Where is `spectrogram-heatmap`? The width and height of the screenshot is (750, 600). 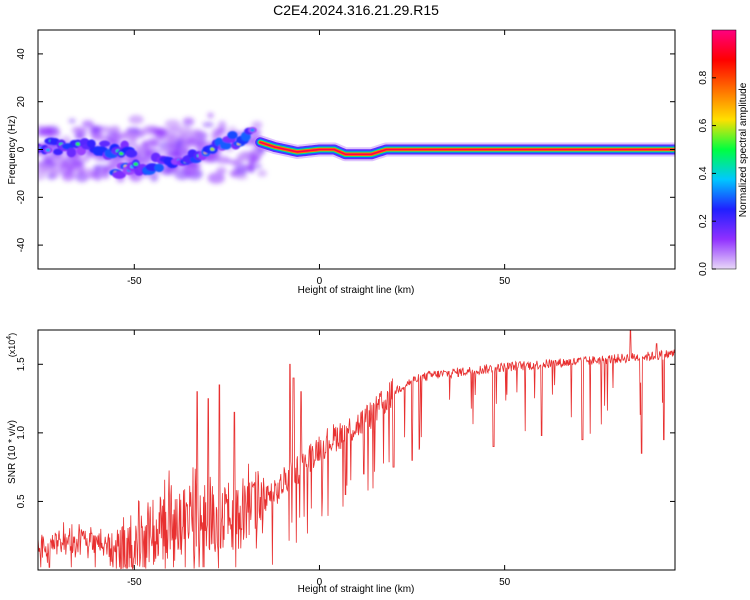 spectrogram-heatmap is located at coordinates (356, 148).